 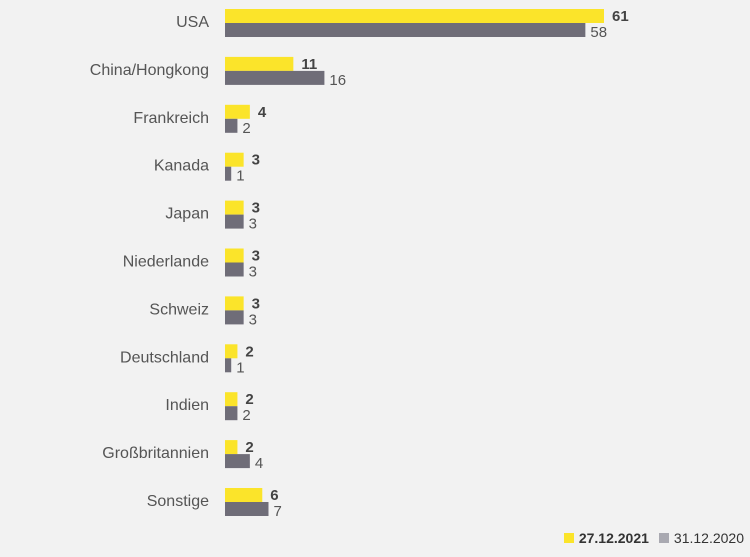 I want to click on bar-2021-niederlande, so click(x=234, y=255).